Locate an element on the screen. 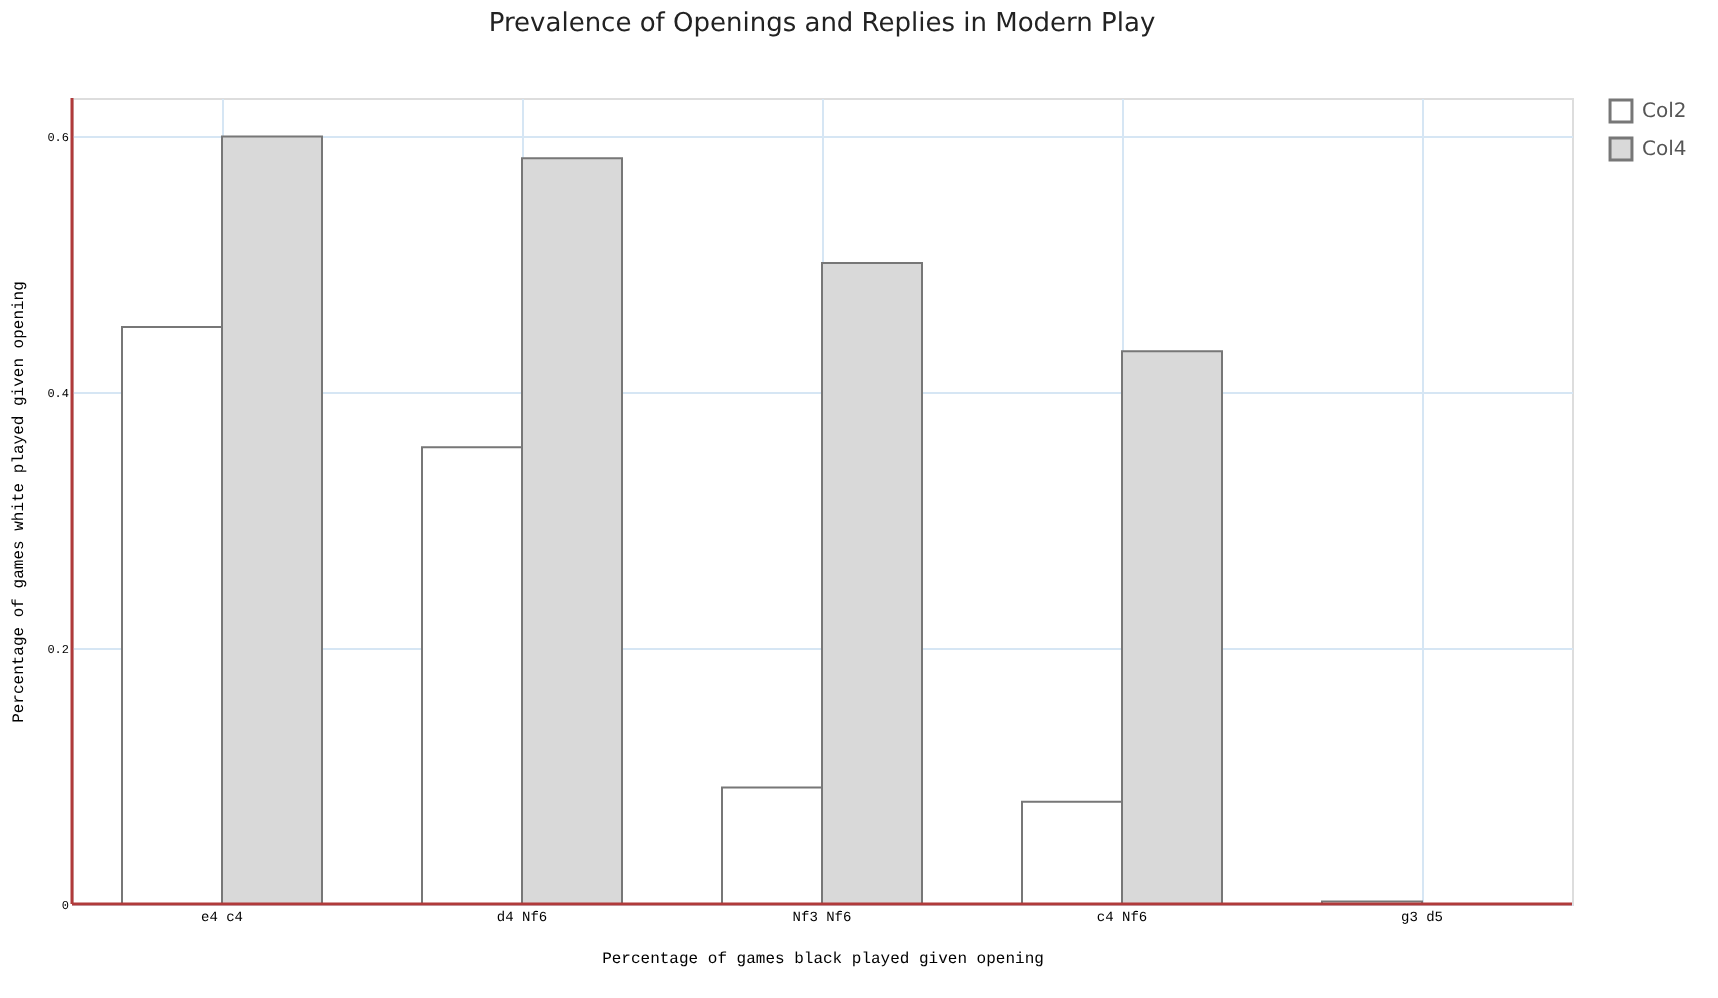 This screenshot has width=1718, height=998. legend-label: Col2 is located at coordinates (1664, 112).